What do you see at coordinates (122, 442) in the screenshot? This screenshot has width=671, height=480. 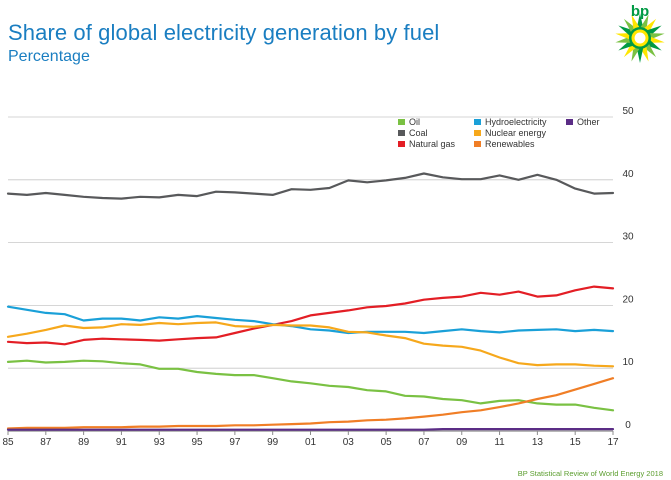 I see `x-tick-label: 91` at bounding box center [122, 442].